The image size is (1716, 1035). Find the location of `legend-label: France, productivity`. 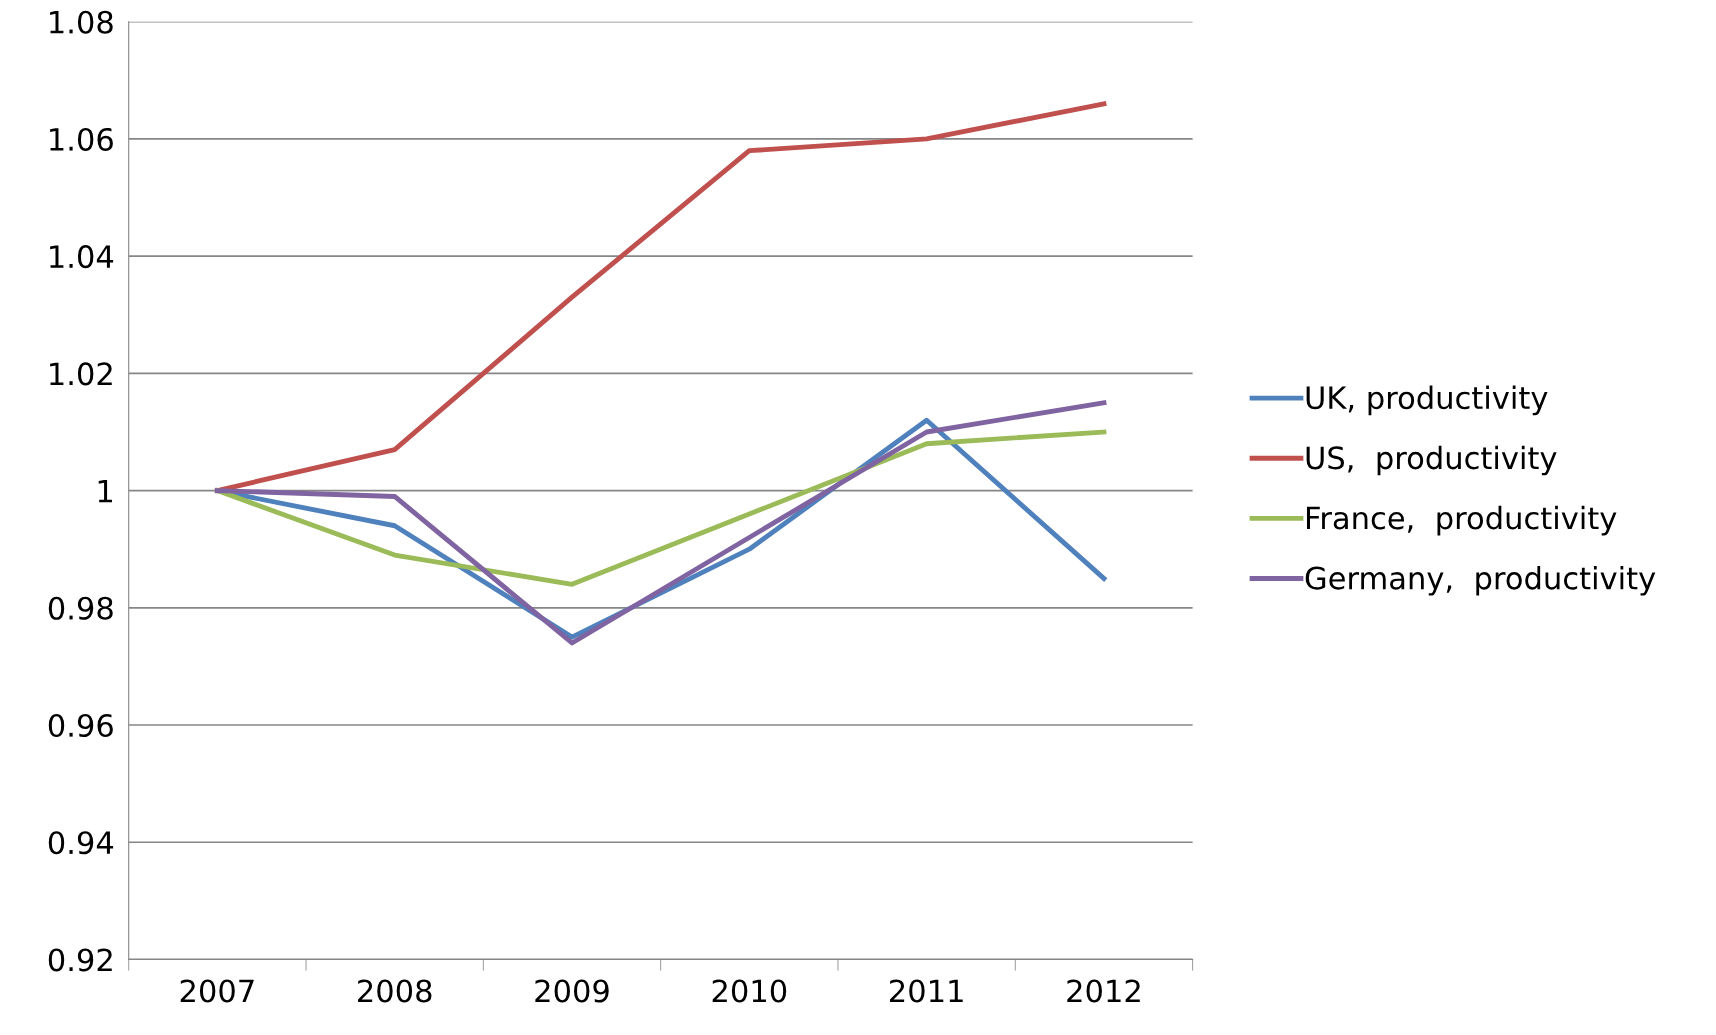

legend-label: France, productivity is located at coordinates (1461, 520).